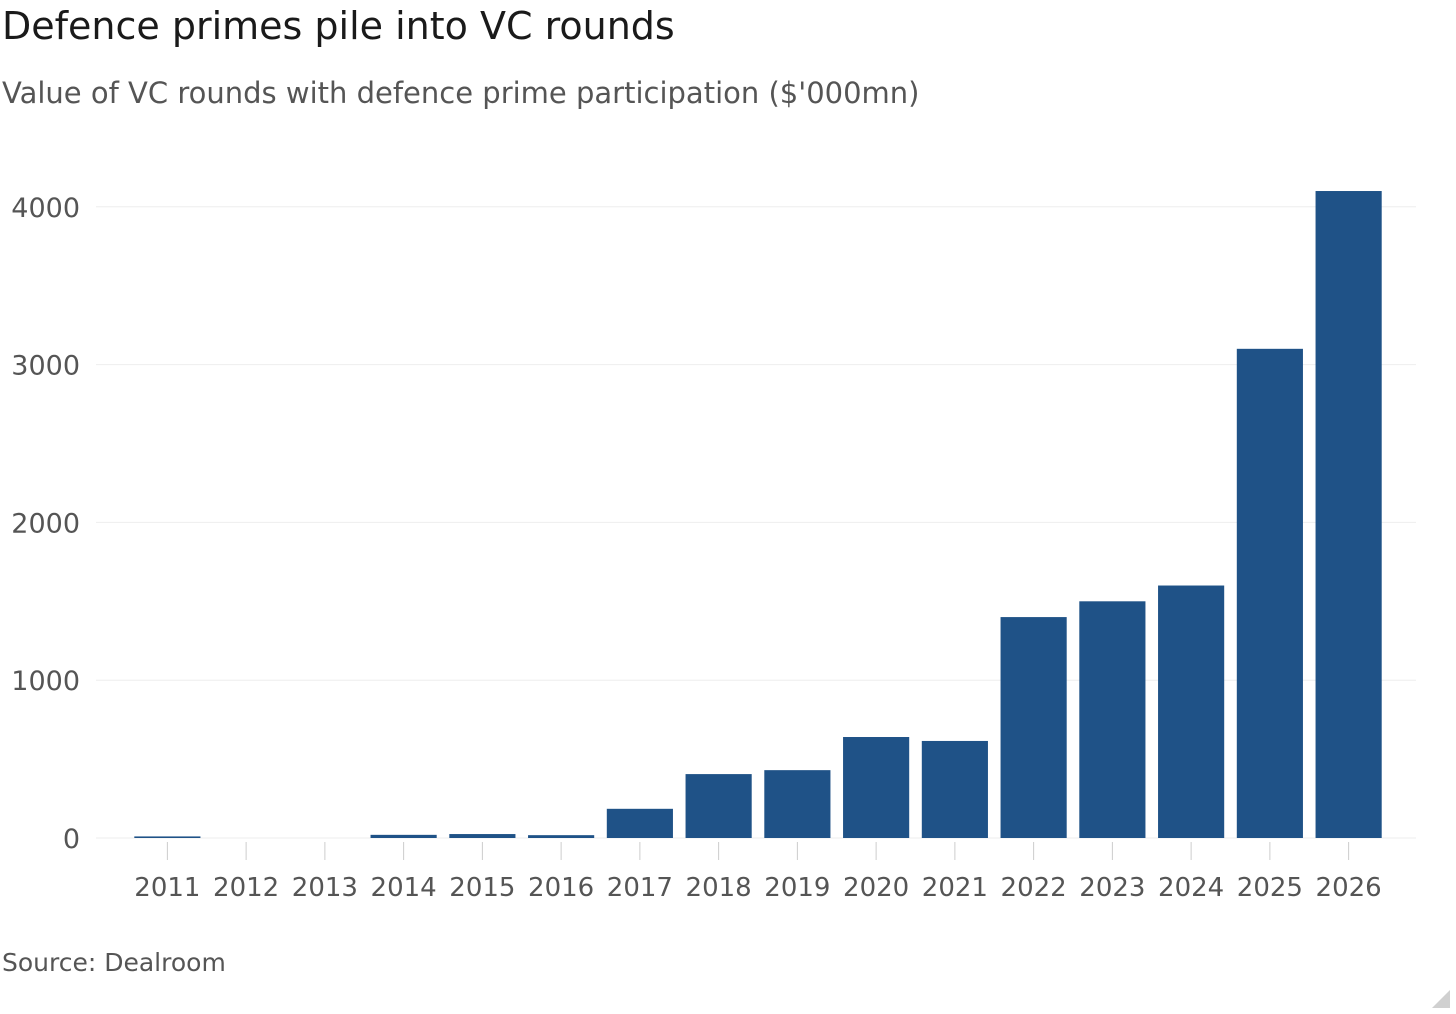 The height and width of the screenshot is (1014, 1456). What do you see at coordinates (114, 962) in the screenshot?
I see `source-note: Source: Dealroom` at bounding box center [114, 962].